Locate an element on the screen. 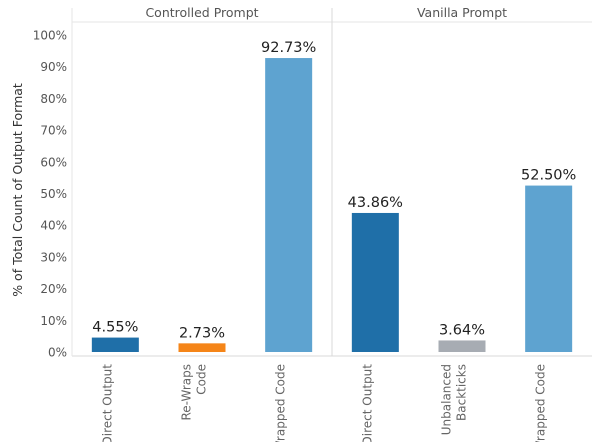  x-tick-label: Re-Wraps is located at coordinates (187, 392).